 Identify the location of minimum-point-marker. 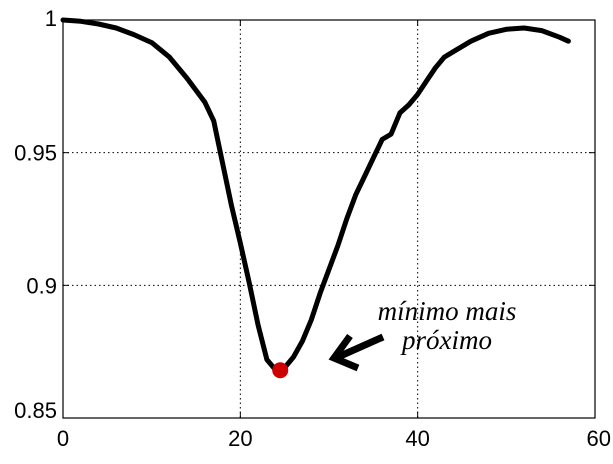
(280, 370).